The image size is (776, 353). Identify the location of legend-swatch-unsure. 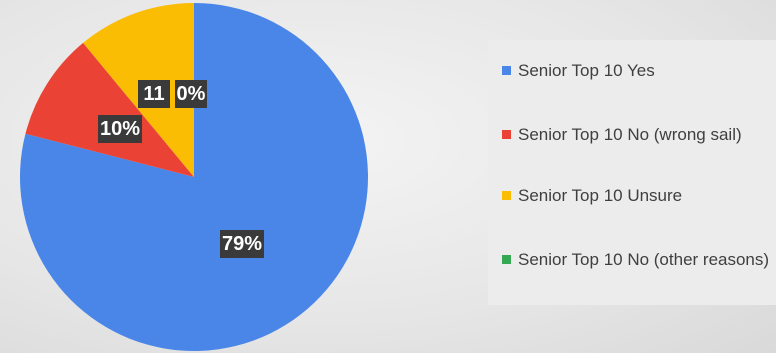
(506, 195).